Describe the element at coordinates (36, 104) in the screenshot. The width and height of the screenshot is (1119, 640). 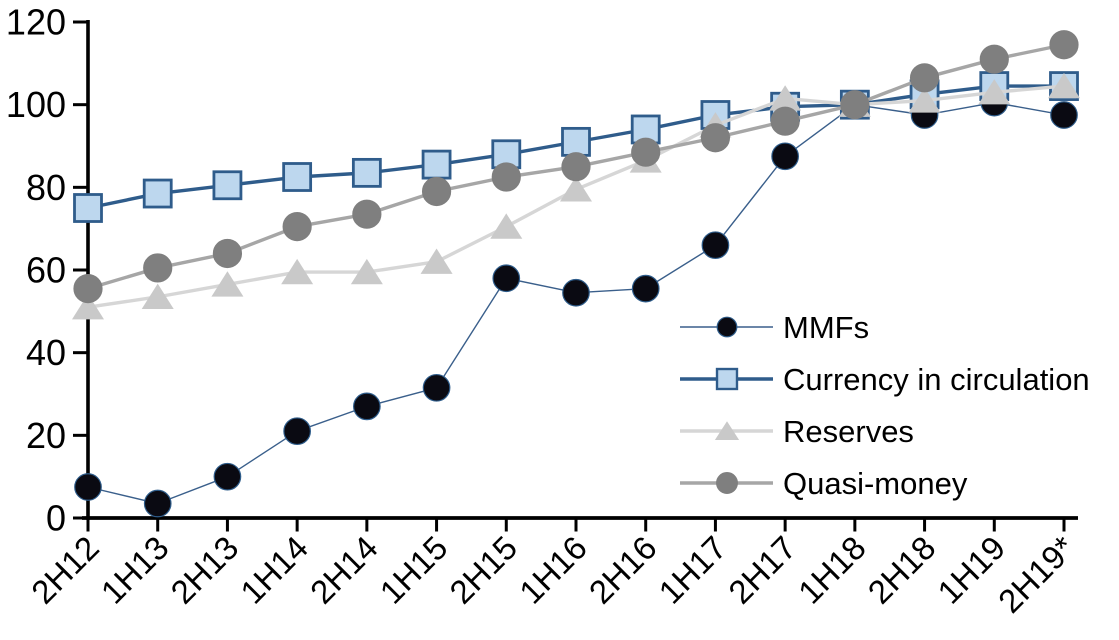
I see `y-tick-label-100: 100` at that location.